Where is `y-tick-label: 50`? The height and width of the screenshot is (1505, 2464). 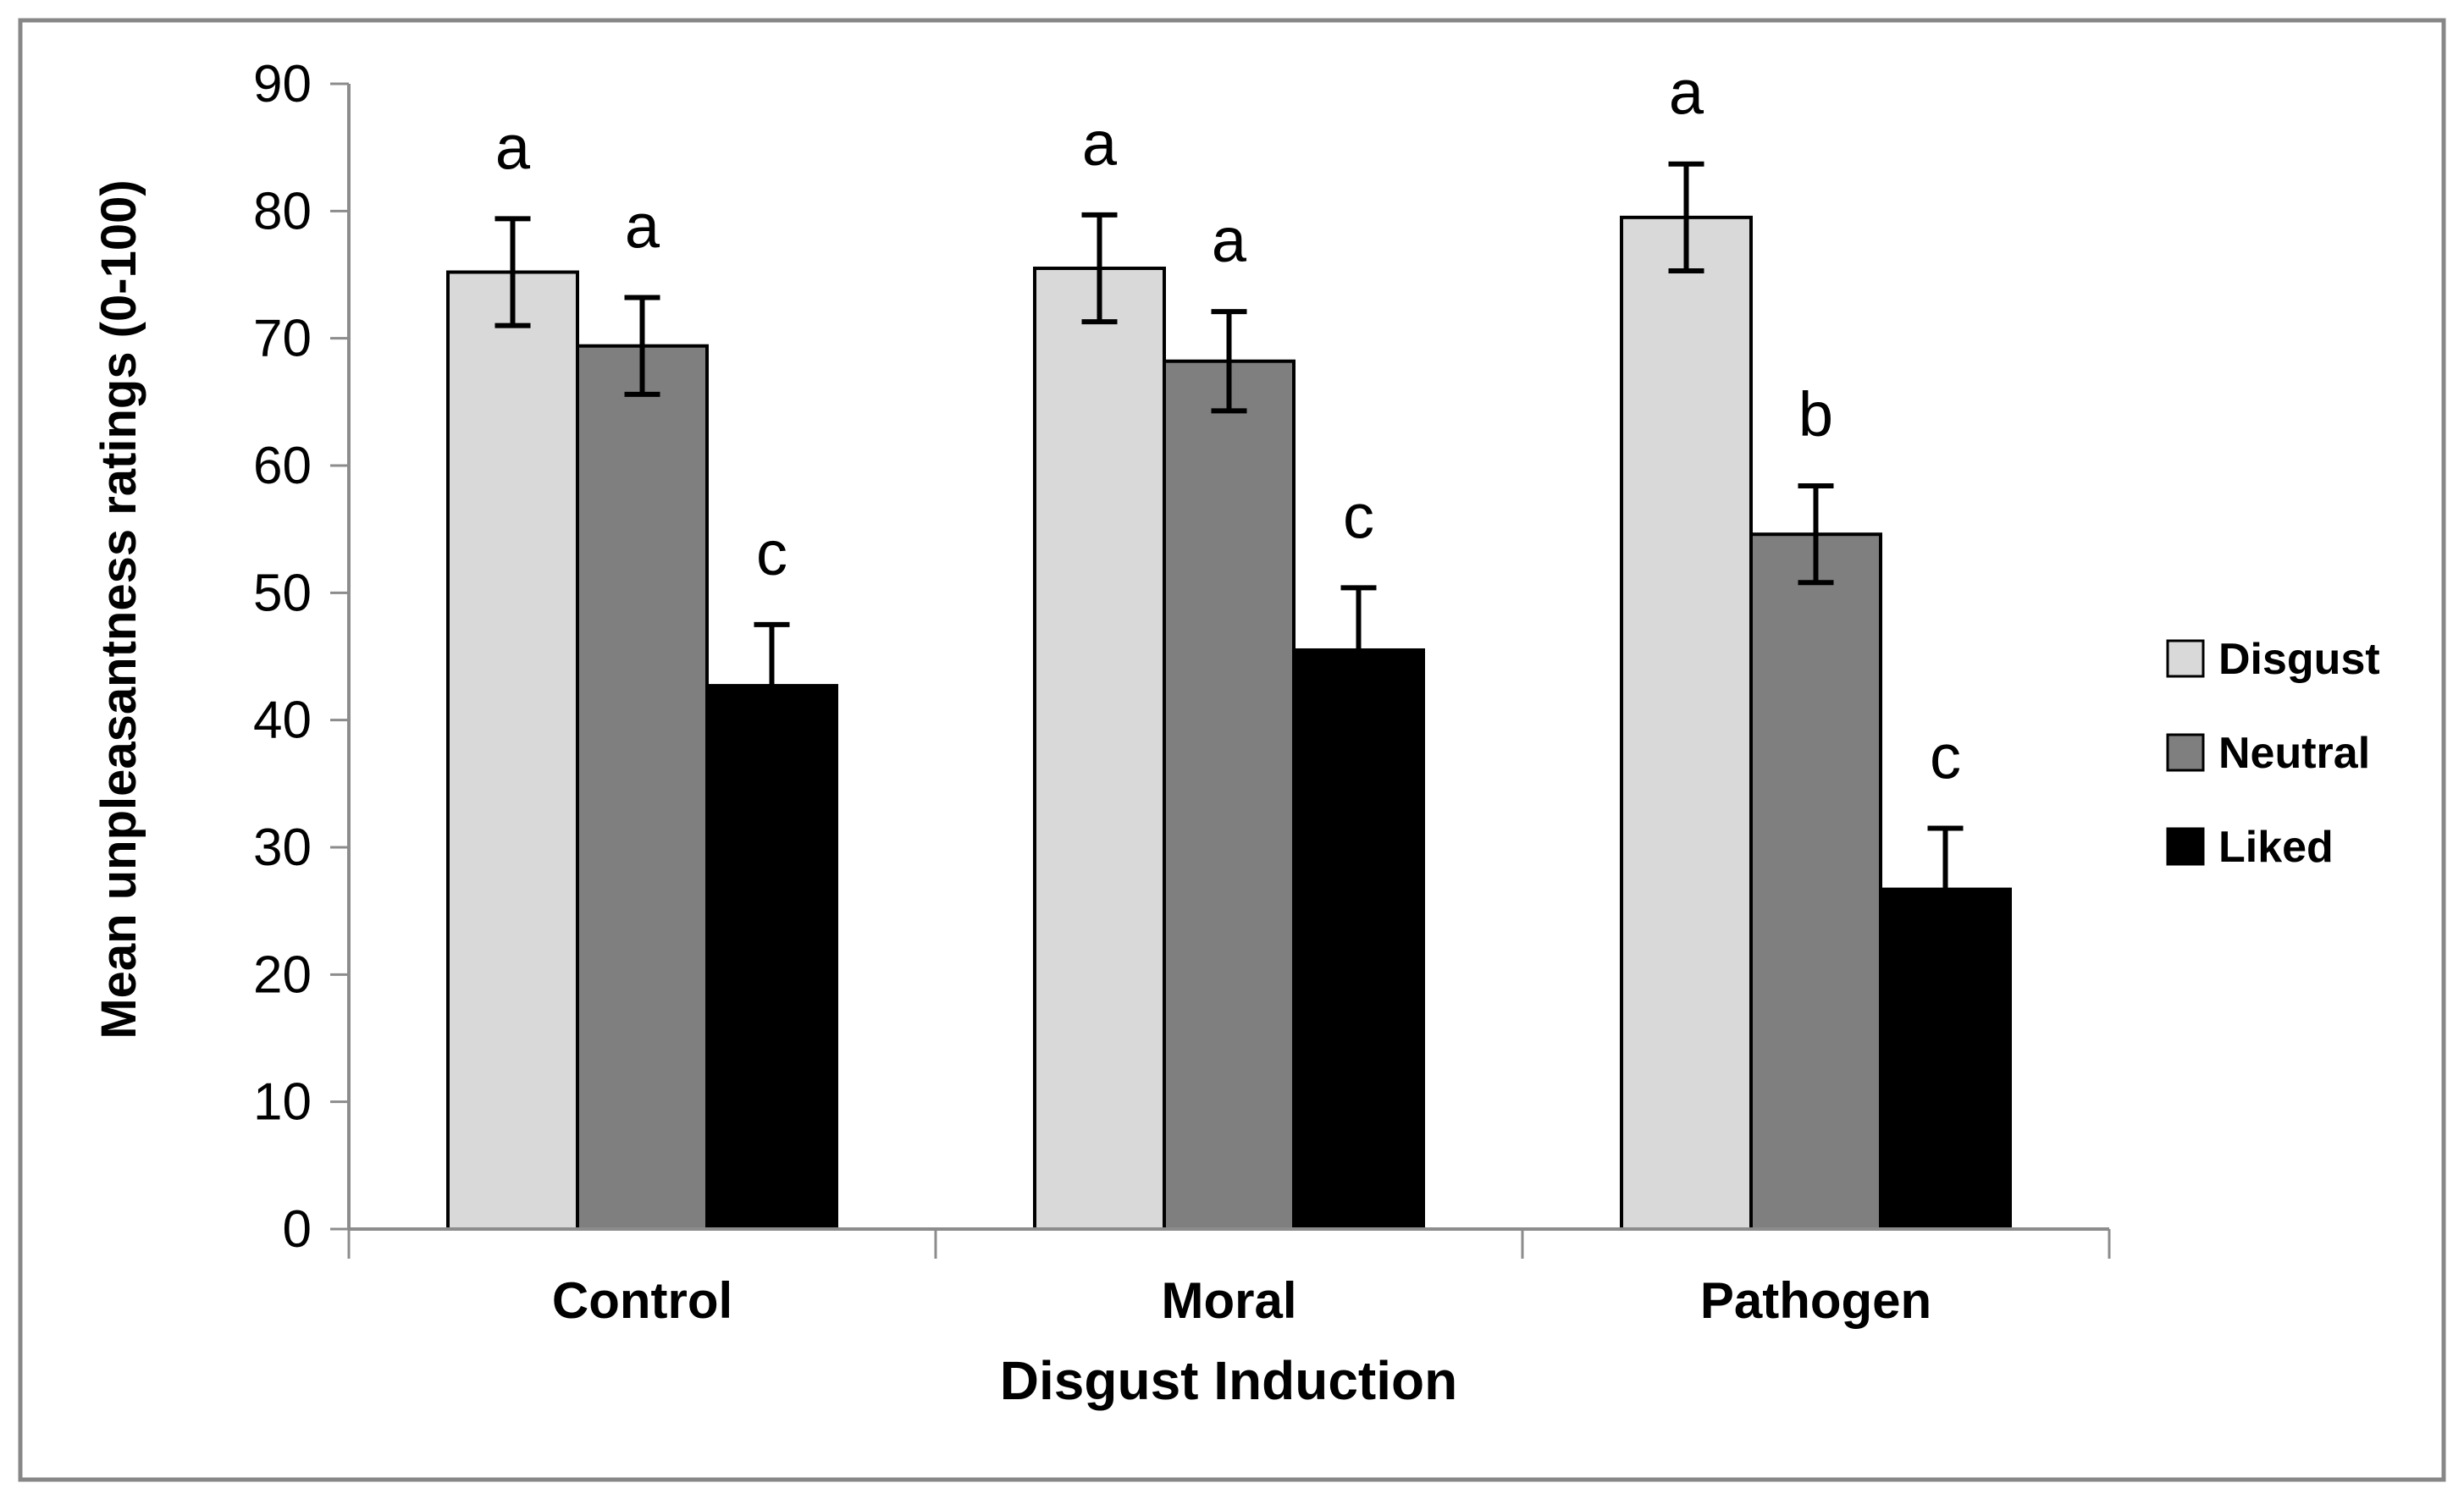
y-tick-label: 50 is located at coordinates (282, 593).